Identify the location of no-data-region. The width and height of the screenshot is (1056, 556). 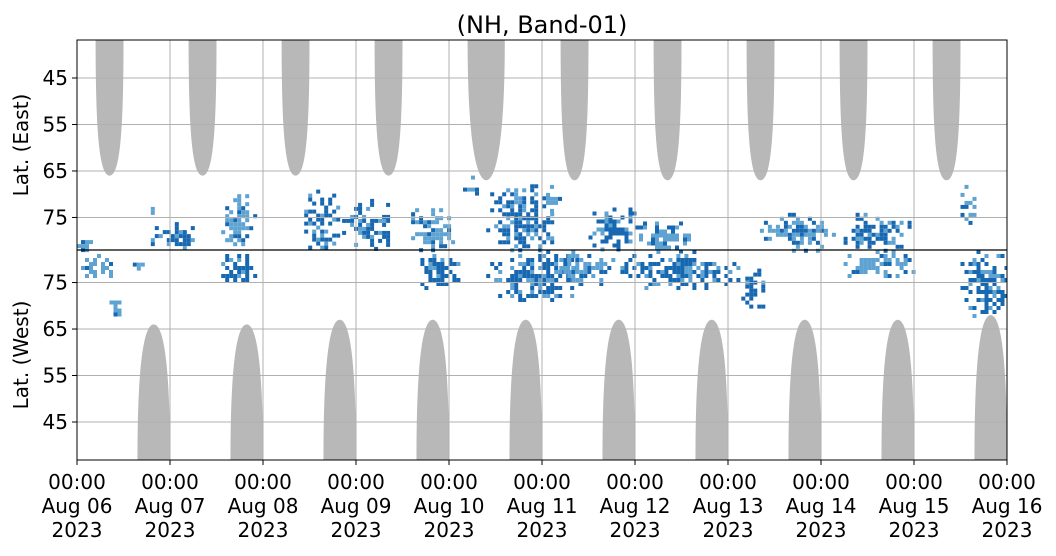
(339, 389).